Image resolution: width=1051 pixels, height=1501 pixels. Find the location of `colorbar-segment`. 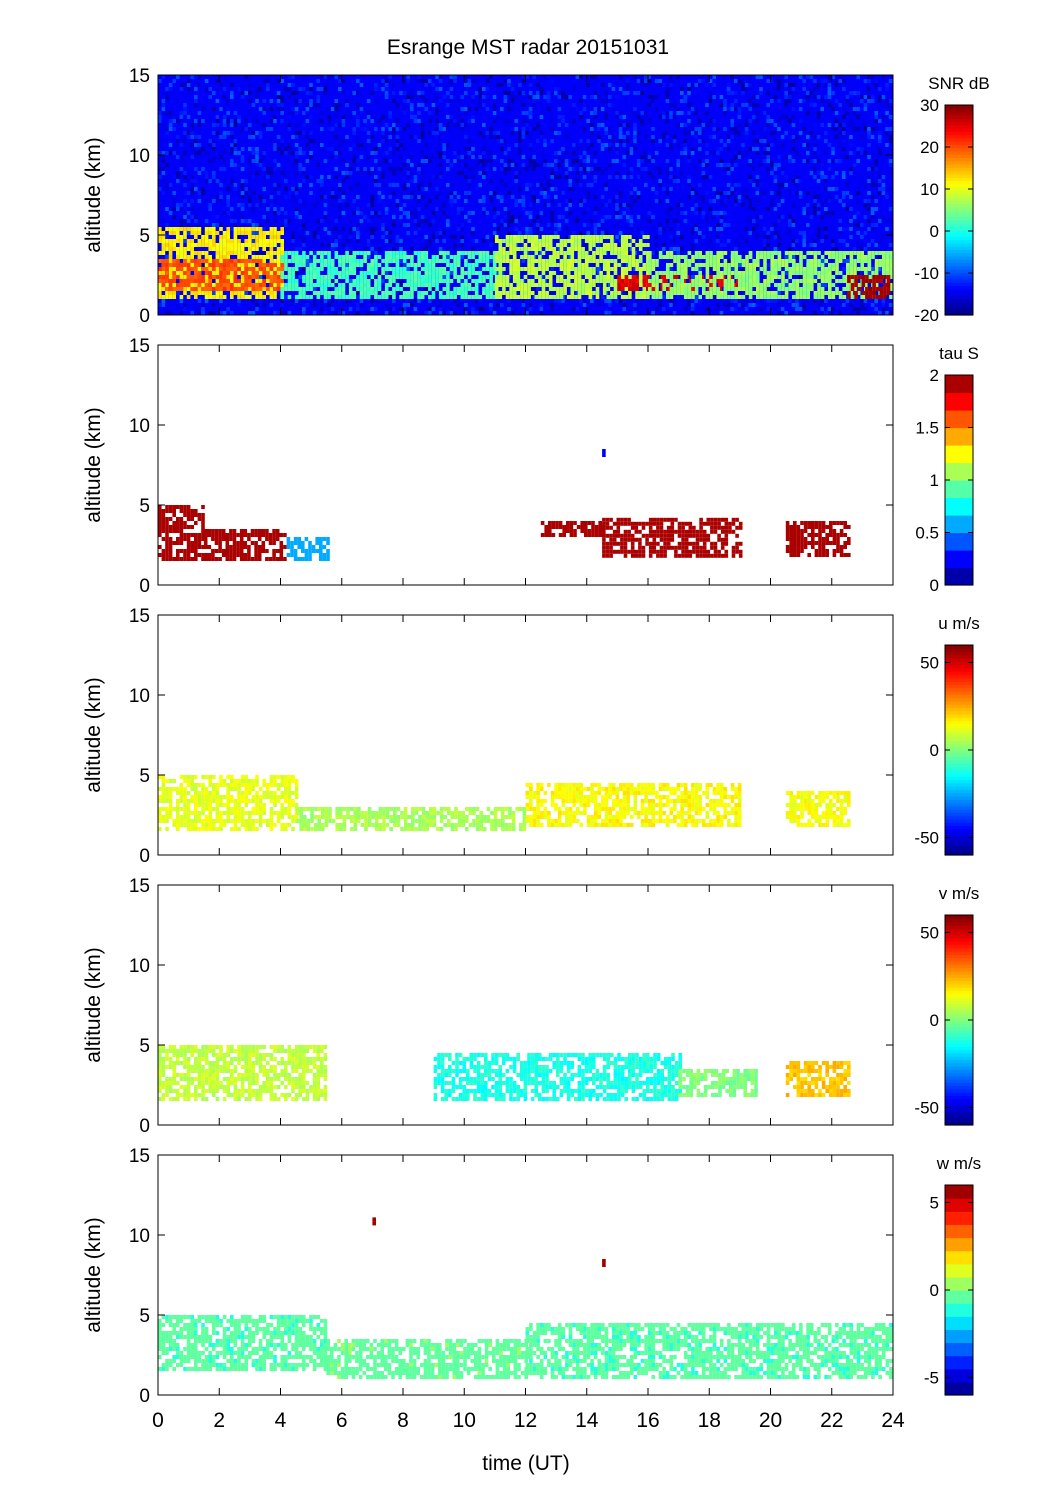

colorbar-segment is located at coordinates (959, 172).